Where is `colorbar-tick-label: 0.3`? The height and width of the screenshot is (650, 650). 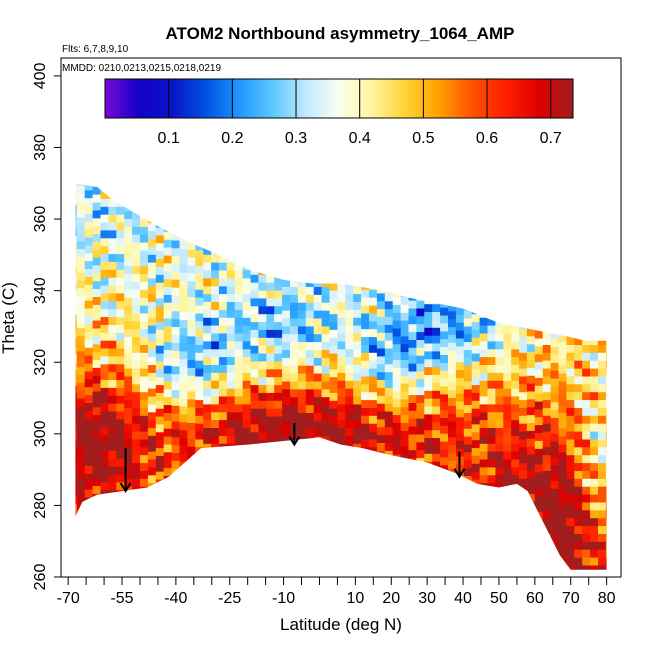
colorbar-tick-label: 0.3 is located at coordinates (296, 138).